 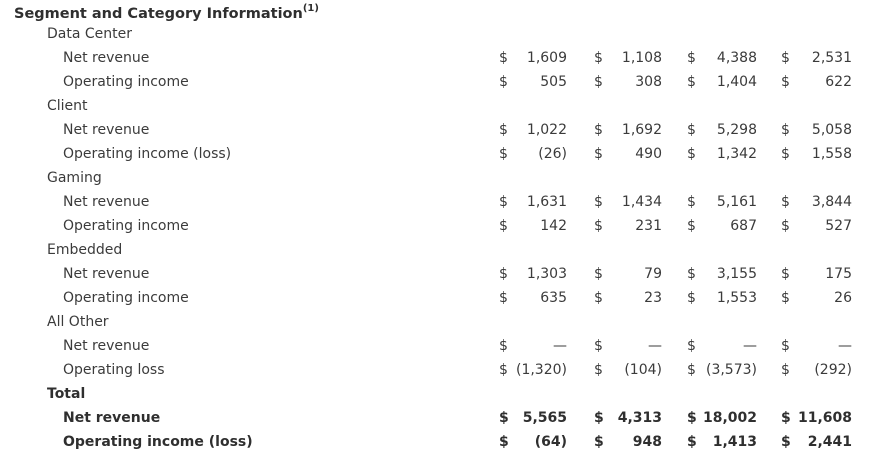 What do you see at coordinates (831, 154) in the screenshot?
I see `cell-value: 1,558` at bounding box center [831, 154].